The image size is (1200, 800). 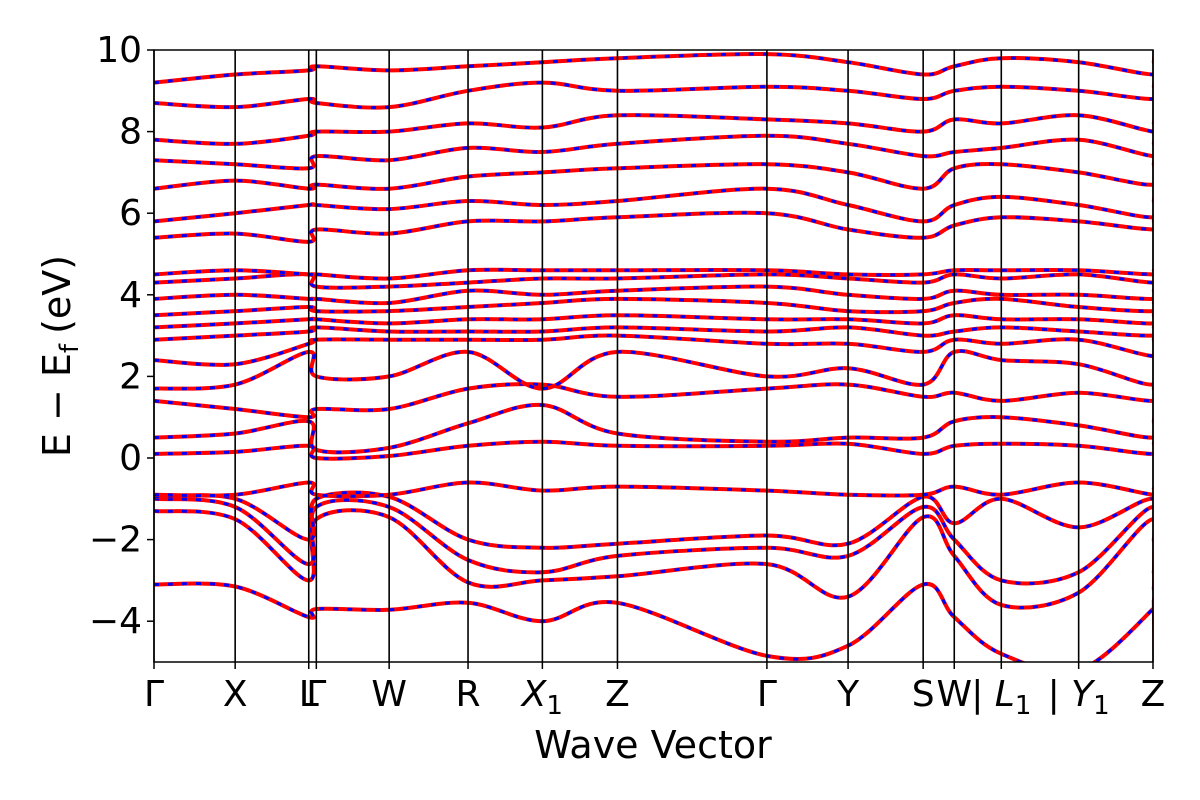 I want to click on x-axis-ticks: Γ X LΓ W R X1 Z Γ Y S W | L1 | Y1 Z, so click(x=654, y=691).